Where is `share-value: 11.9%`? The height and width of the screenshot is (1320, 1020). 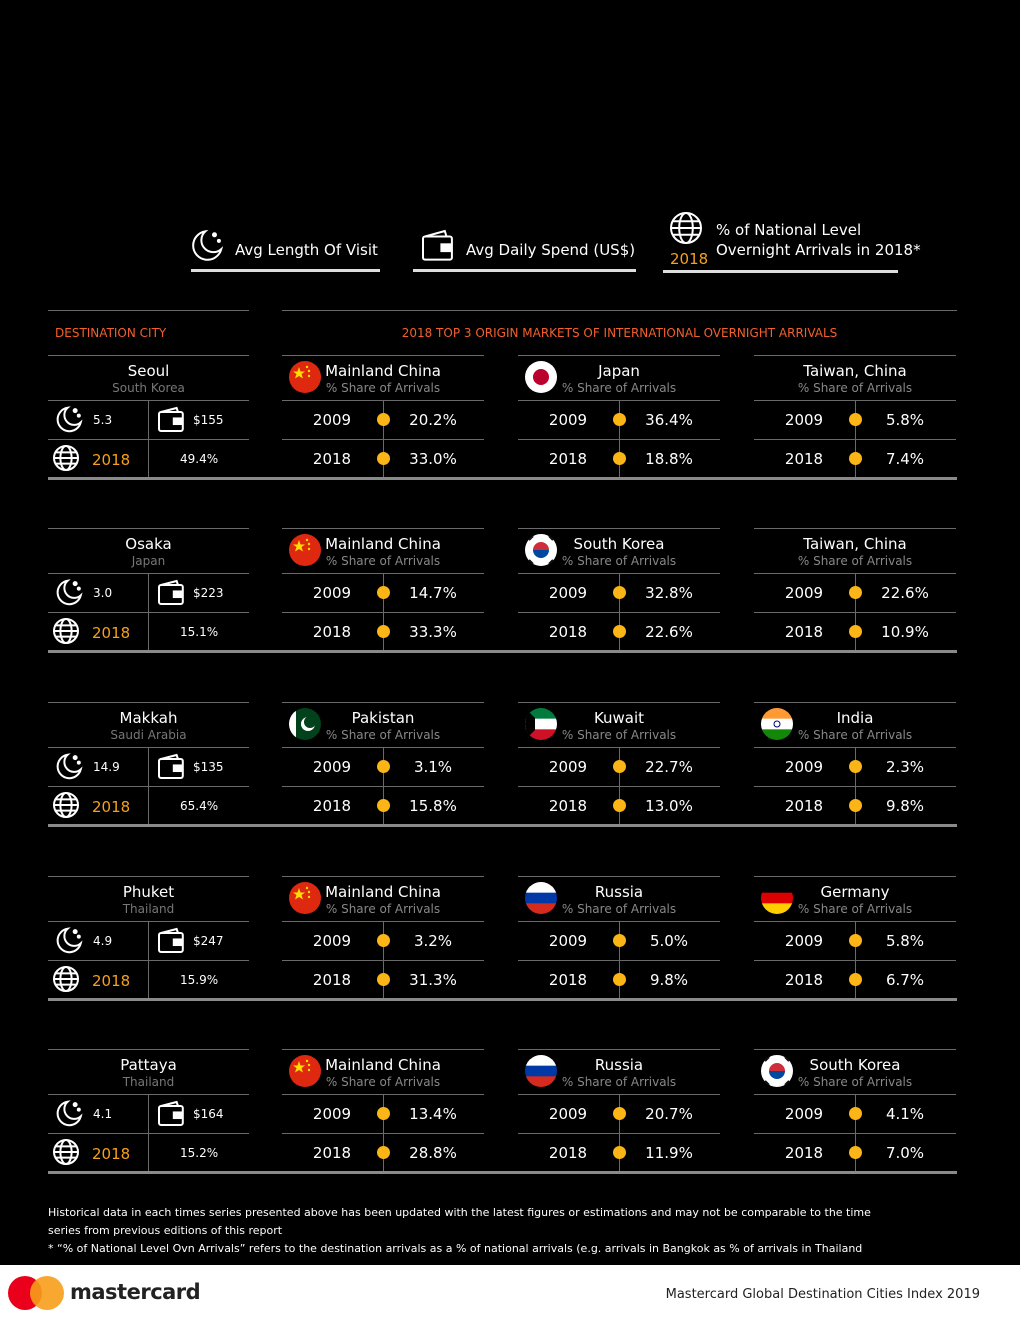 share-value: 11.9% is located at coordinates (669, 1153).